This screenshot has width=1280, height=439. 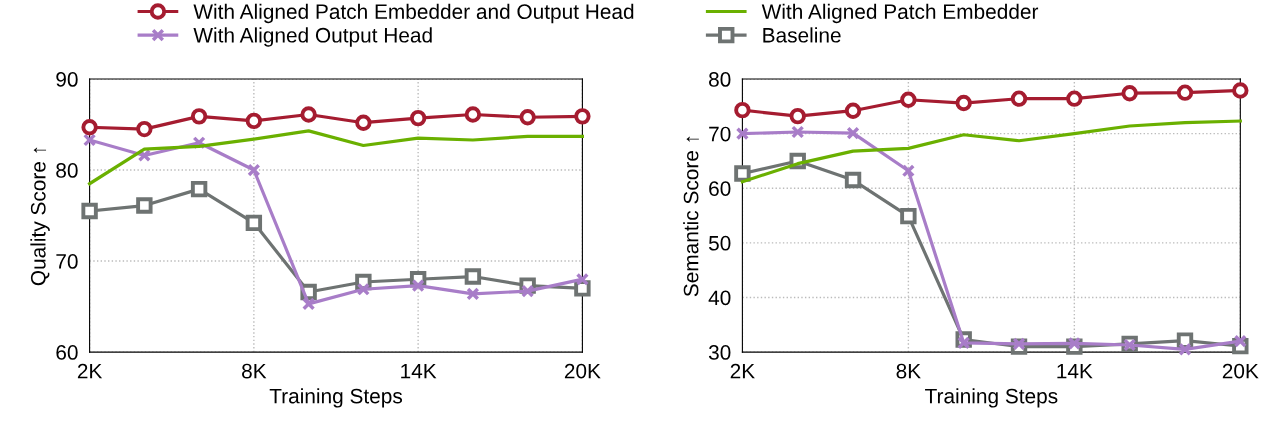 What do you see at coordinates (719, 298) in the screenshot?
I see `y-tick-label: 40` at bounding box center [719, 298].